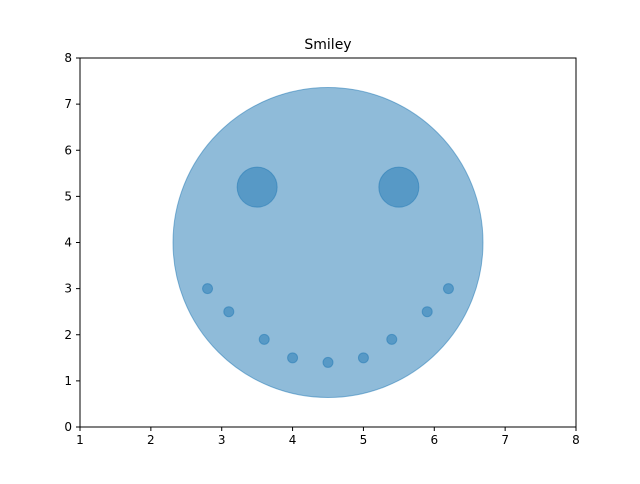 This screenshot has height=484, width=640. I want to click on y-tick-label: 1, so click(68, 381).